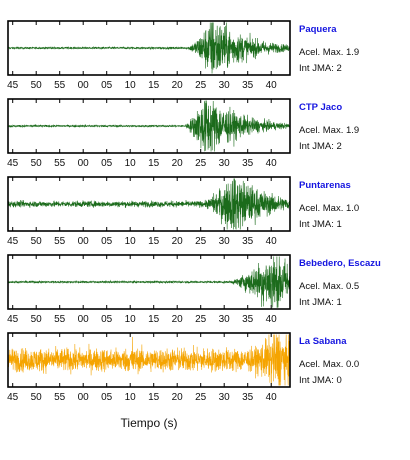 This screenshot has width=410, height=460. I want to click on station-name: Puntarenas, so click(325, 185).